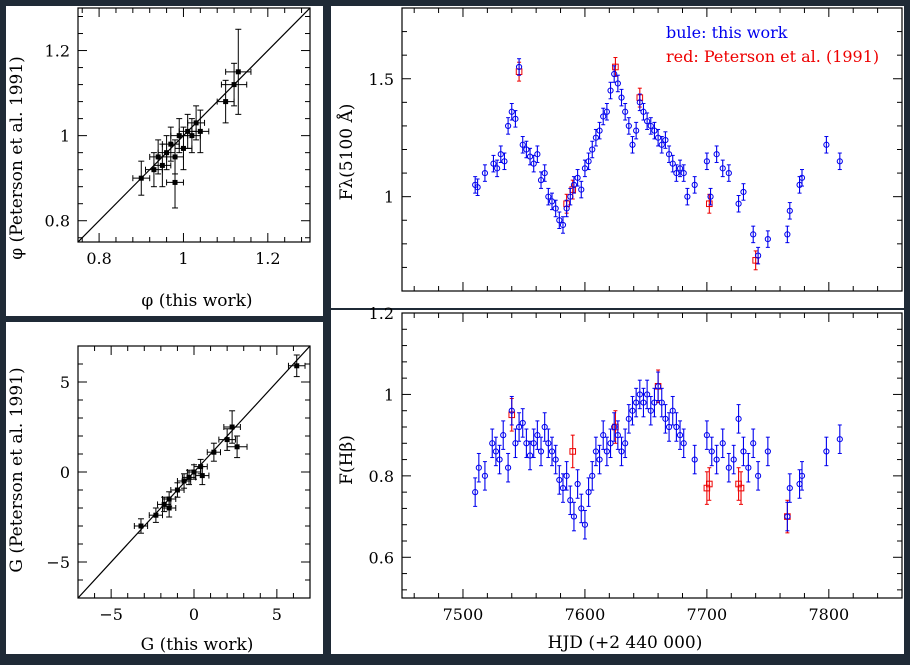 This screenshot has width=910, height=665. I want to click on hbeta-xlabel: HJD (+2 440 000), so click(625, 643).